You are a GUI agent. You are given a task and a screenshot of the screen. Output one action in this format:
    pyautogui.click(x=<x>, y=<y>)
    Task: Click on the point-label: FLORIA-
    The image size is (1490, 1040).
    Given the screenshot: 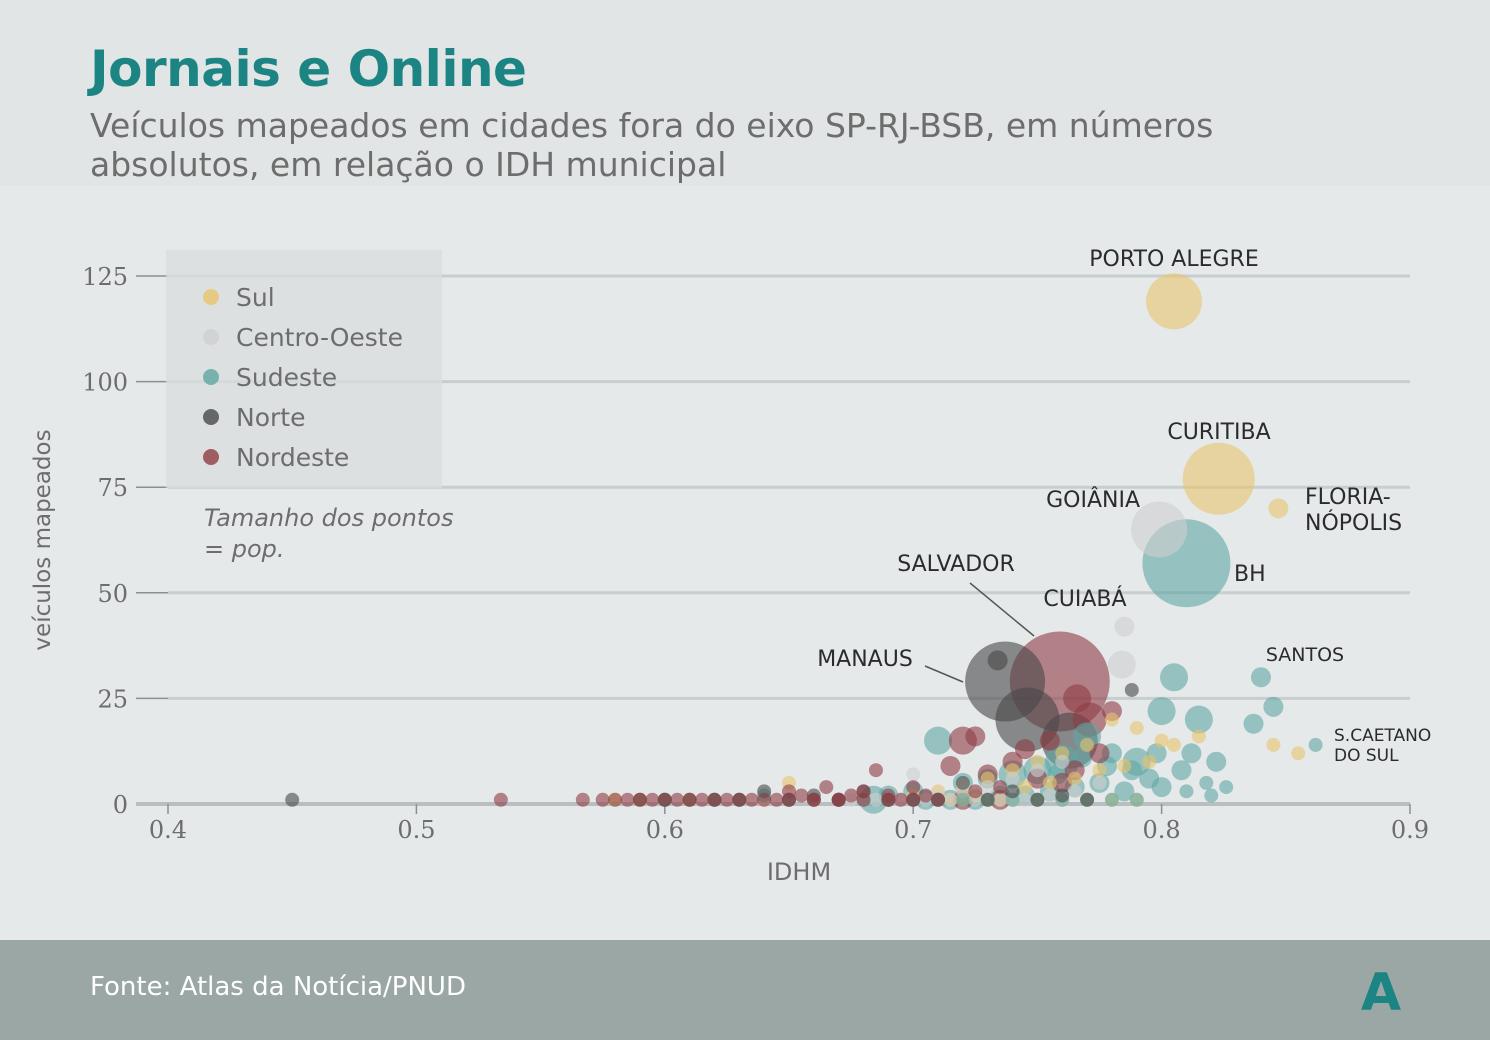 What is the action you would take?
    pyautogui.click(x=1348, y=497)
    